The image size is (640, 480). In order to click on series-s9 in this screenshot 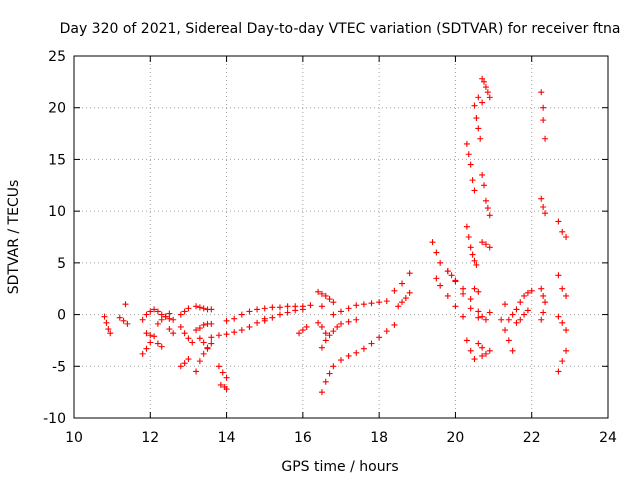, I will do `click(171, 331)`.